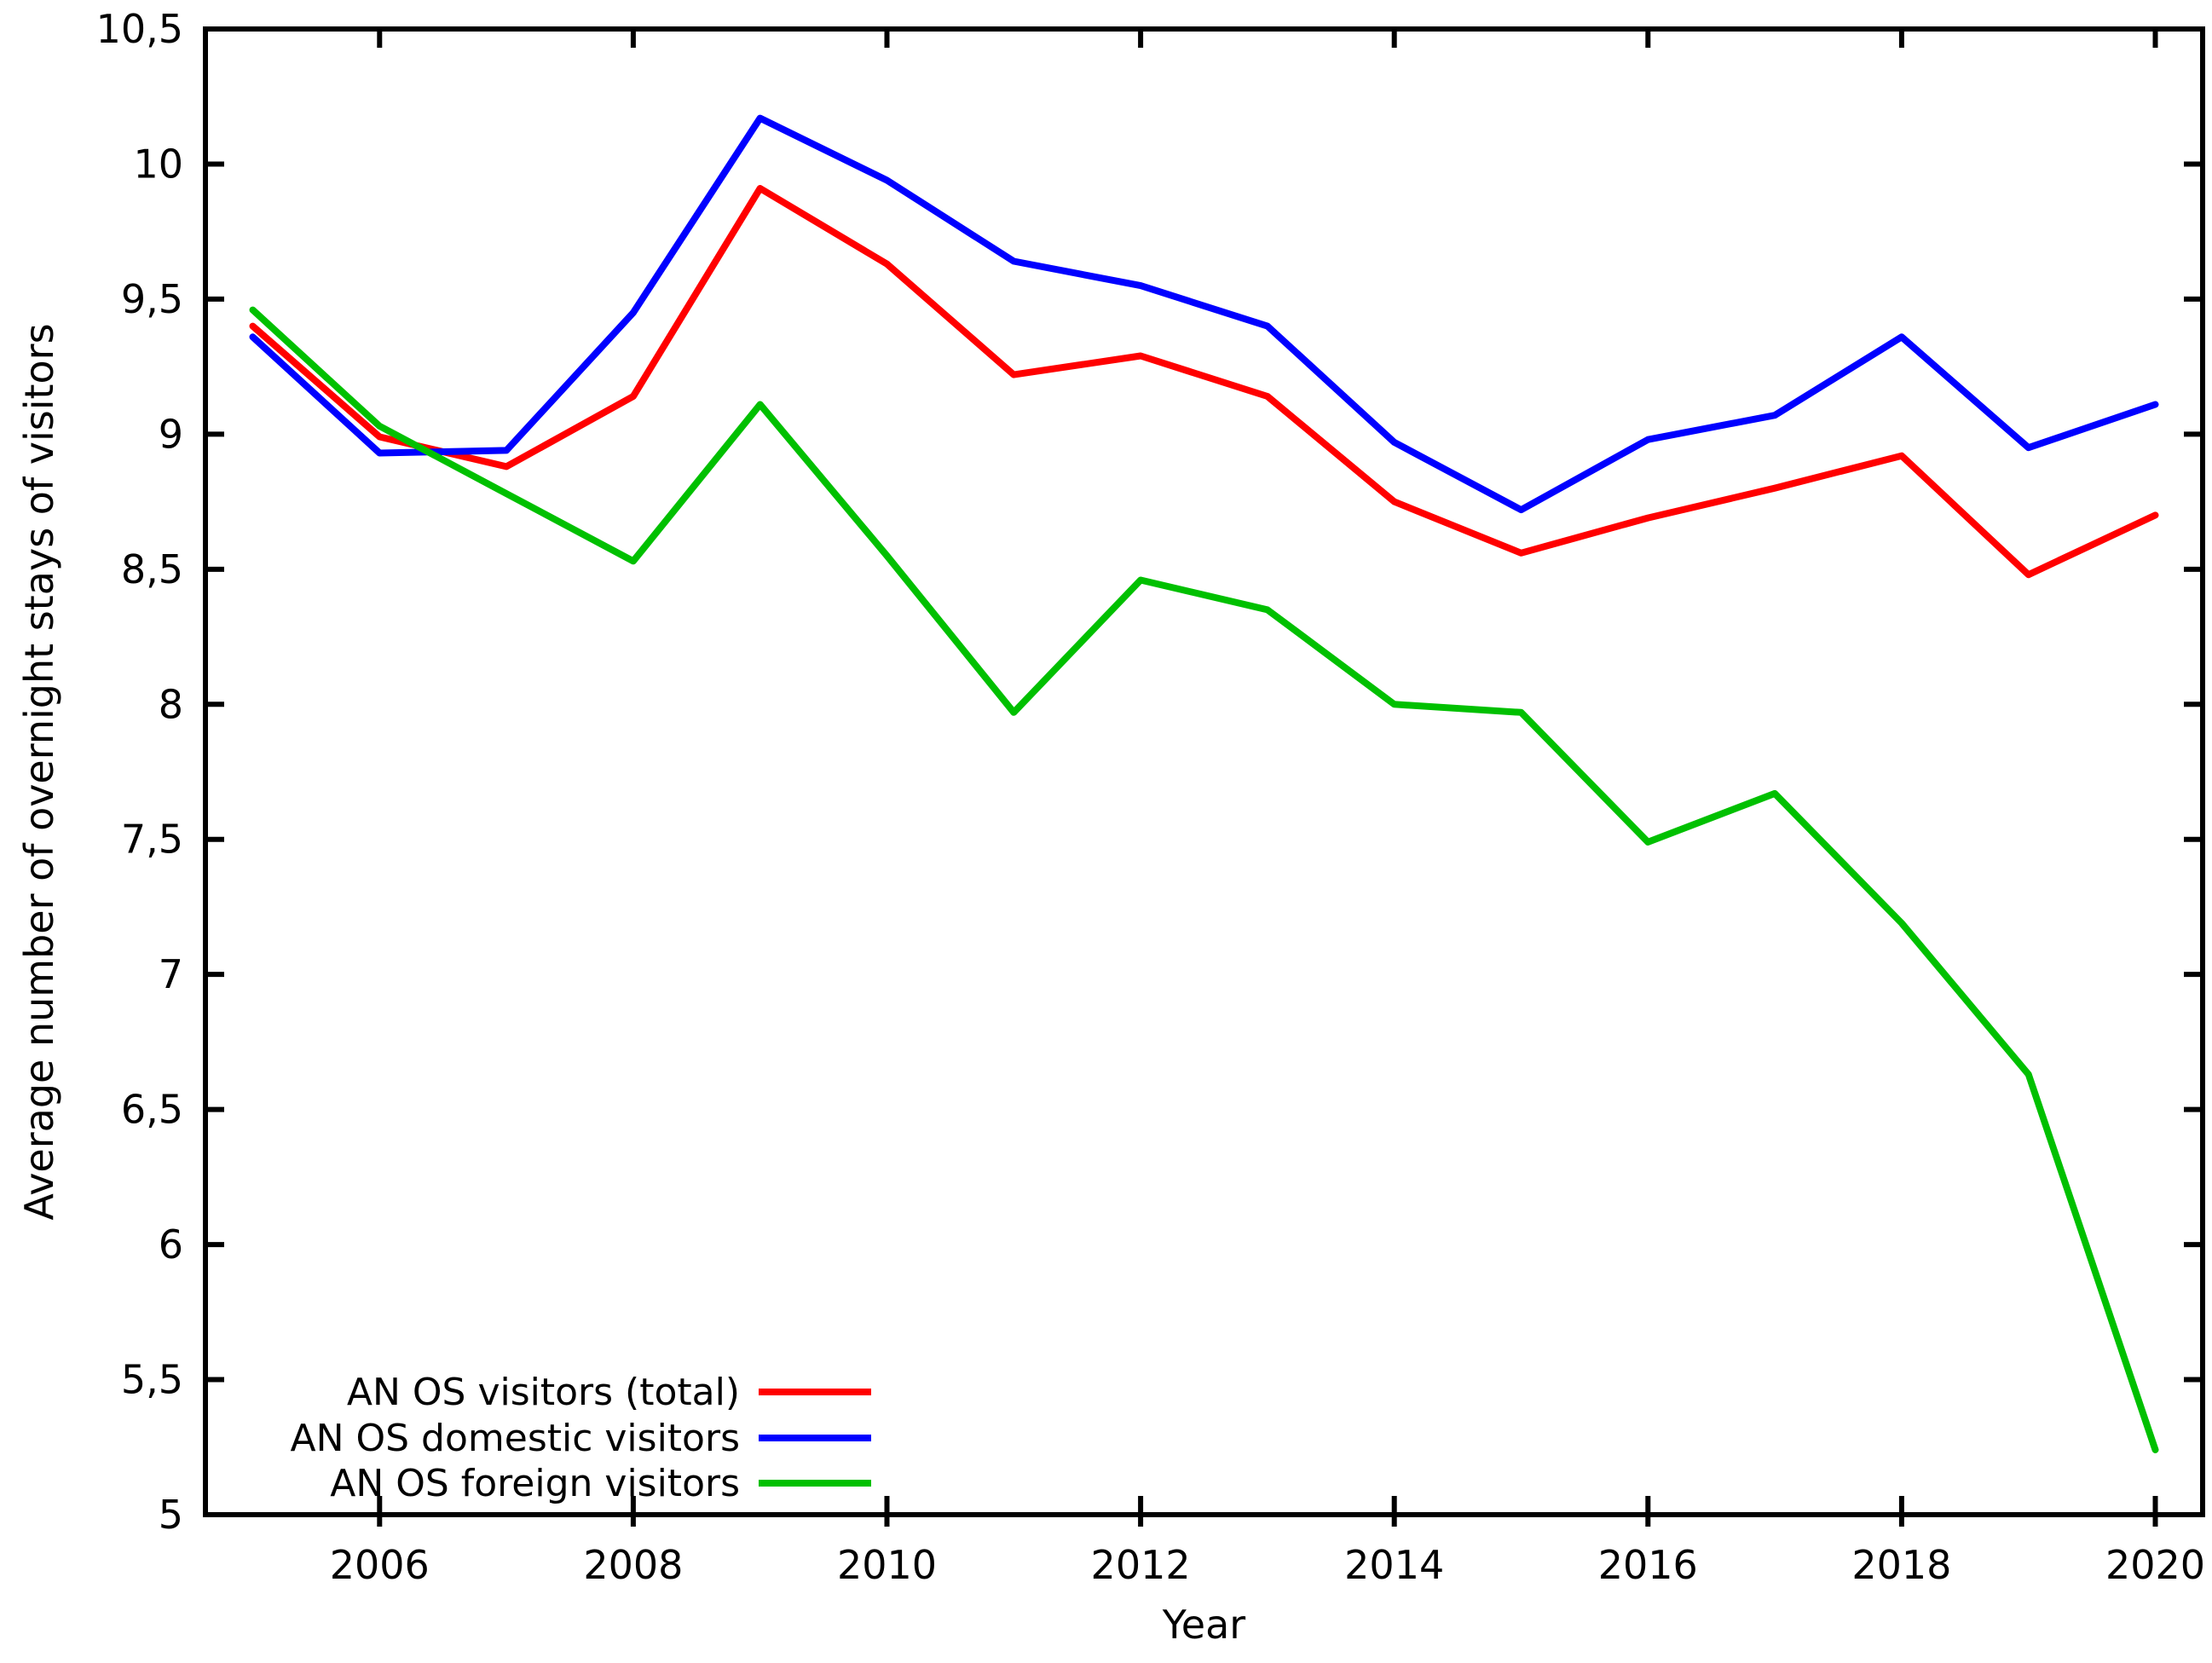  Describe the element at coordinates (152, 569) in the screenshot. I see `y-tick-label: 8,5` at that location.